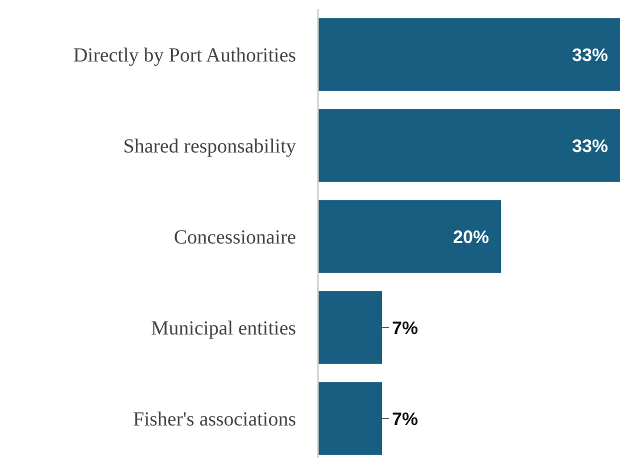 This screenshot has height=458, width=620. I want to click on y-tick-label: Shared responsability, so click(209, 147).